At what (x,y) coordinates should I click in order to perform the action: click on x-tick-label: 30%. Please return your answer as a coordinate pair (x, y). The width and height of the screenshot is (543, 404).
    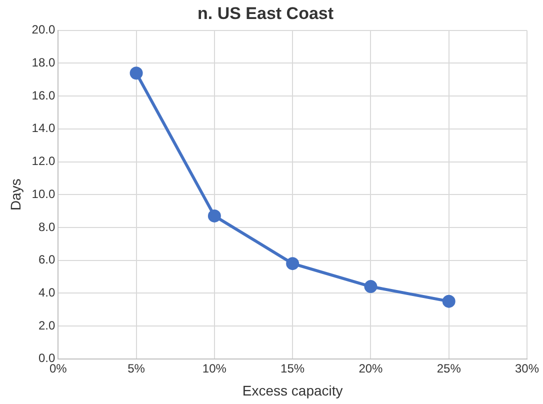
    Looking at the image, I should click on (527, 368).